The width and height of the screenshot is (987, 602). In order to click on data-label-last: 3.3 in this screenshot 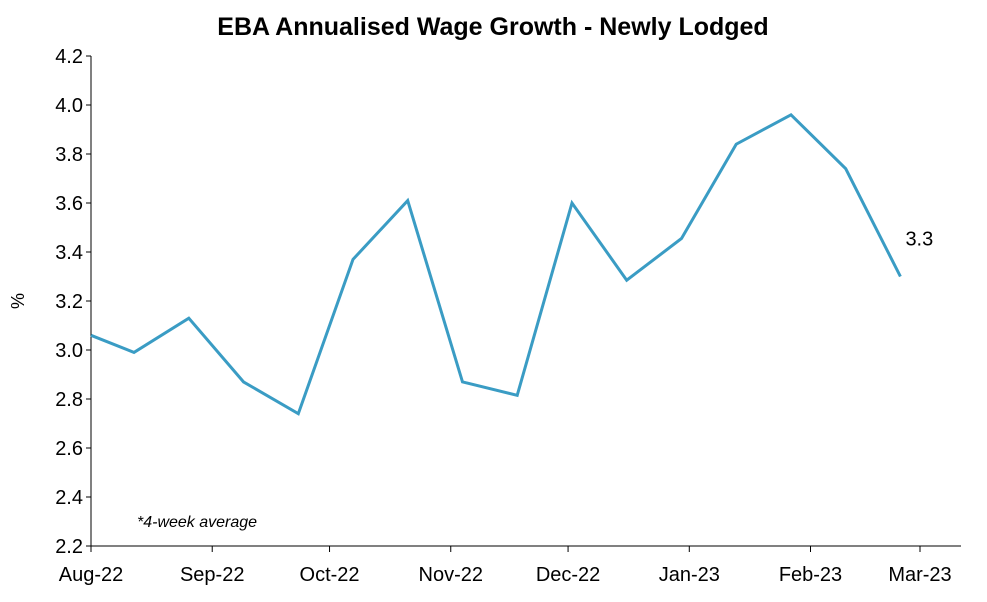, I will do `click(919, 240)`.